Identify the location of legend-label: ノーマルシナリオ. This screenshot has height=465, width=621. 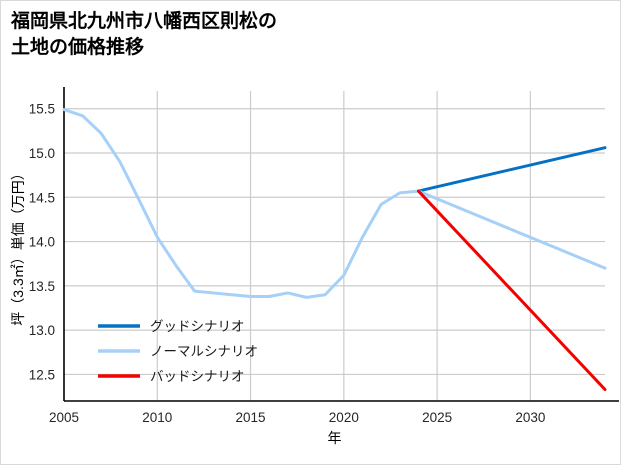
(204, 351).